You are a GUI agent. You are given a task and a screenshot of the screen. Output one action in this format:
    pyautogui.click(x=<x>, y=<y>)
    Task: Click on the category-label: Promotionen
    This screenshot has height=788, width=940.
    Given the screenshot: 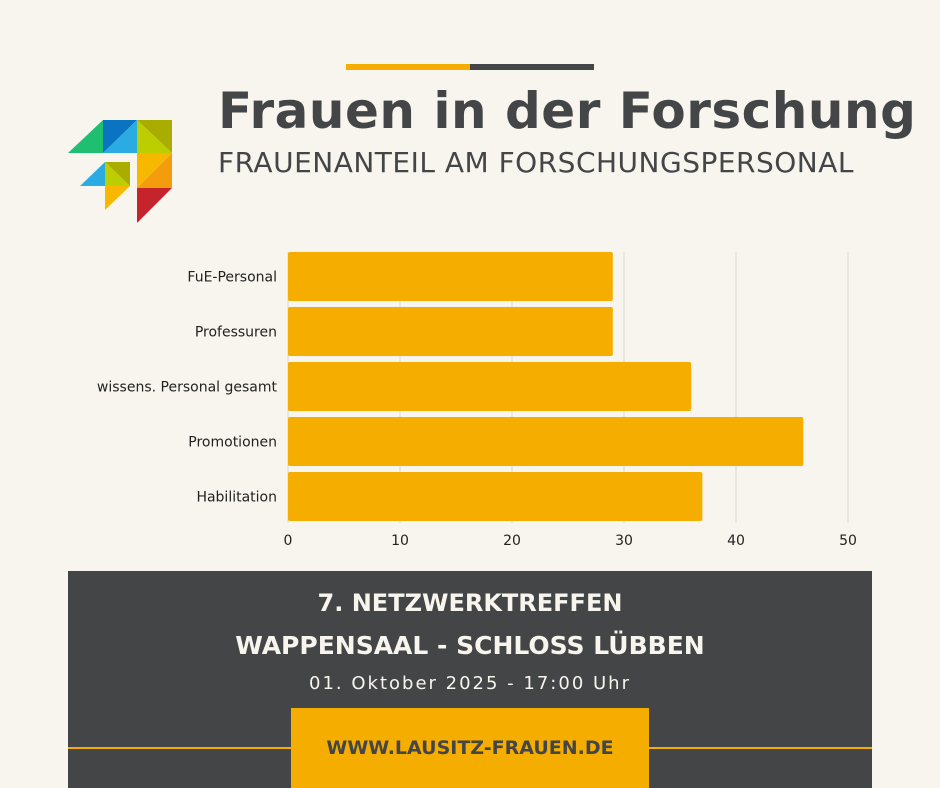 What is the action you would take?
    pyautogui.click(x=232, y=443)
    